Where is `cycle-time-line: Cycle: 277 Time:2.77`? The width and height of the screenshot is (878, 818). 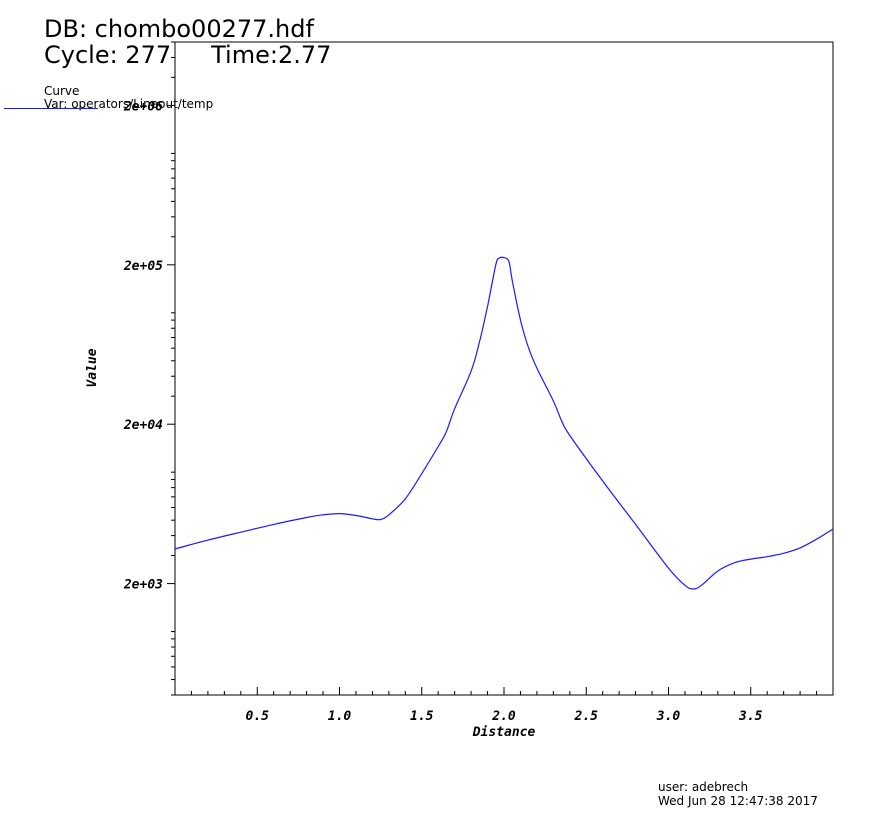 cycle-time-line: Cycle: 277 Time:2.77 is located at coordinates (187, 55).